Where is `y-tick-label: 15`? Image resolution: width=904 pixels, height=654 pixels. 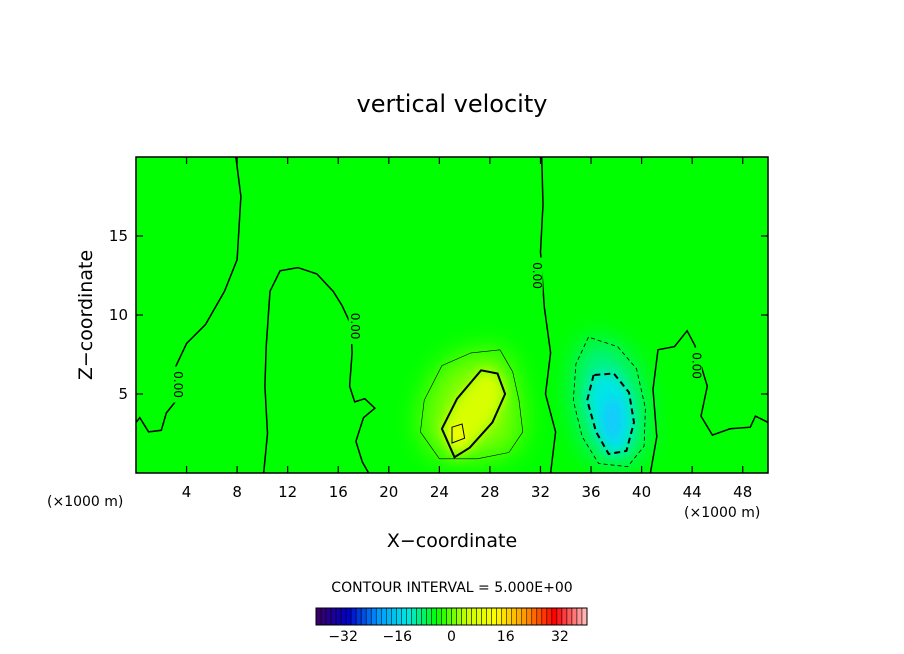 y-tick-label: 15 is located at coordinates (118, 236).